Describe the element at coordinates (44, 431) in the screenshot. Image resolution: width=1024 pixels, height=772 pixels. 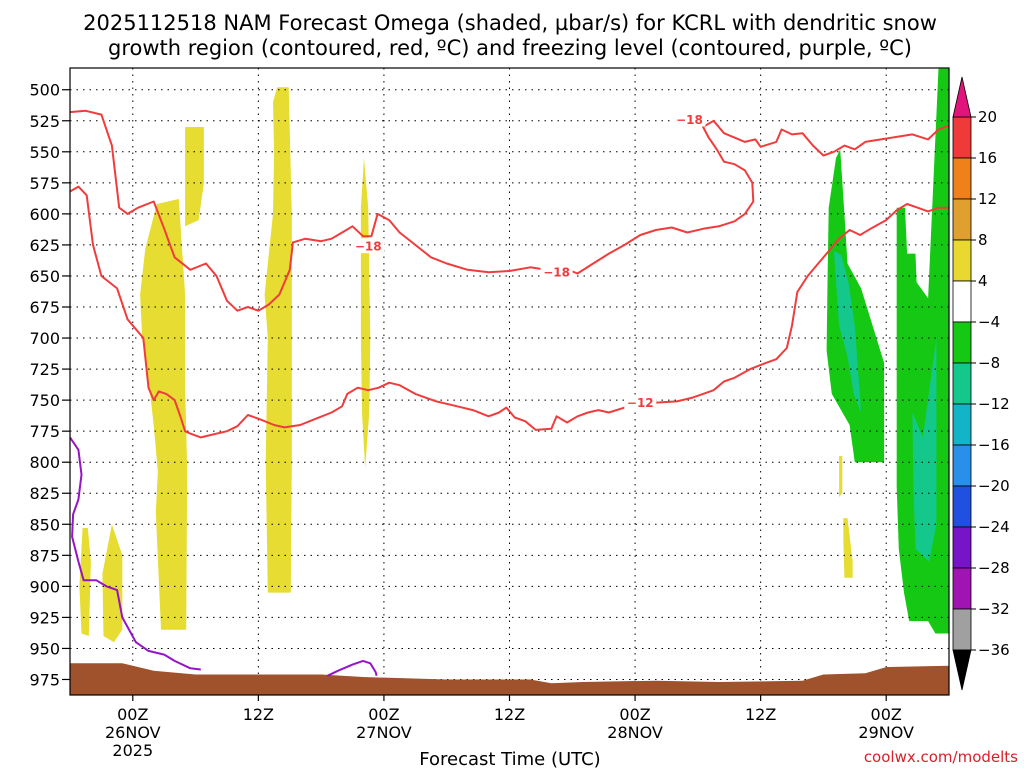
I see `y-tick-label-775: 775` at that location.